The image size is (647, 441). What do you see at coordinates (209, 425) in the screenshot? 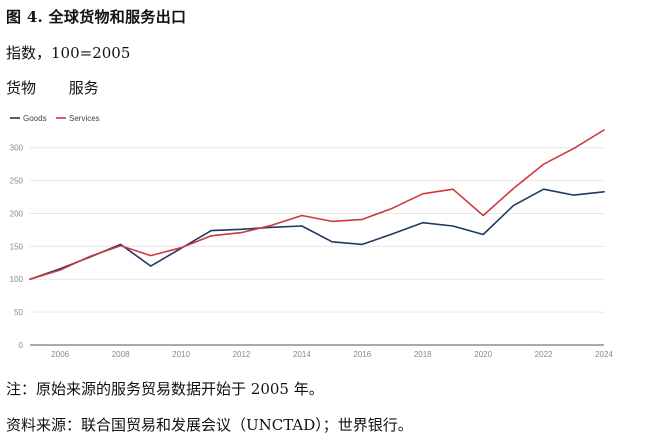
I see `chart-source: 资料来源：联合国贸易和发展会议（UNCTAD）；世界银行。` at bounding box center [209, 425].